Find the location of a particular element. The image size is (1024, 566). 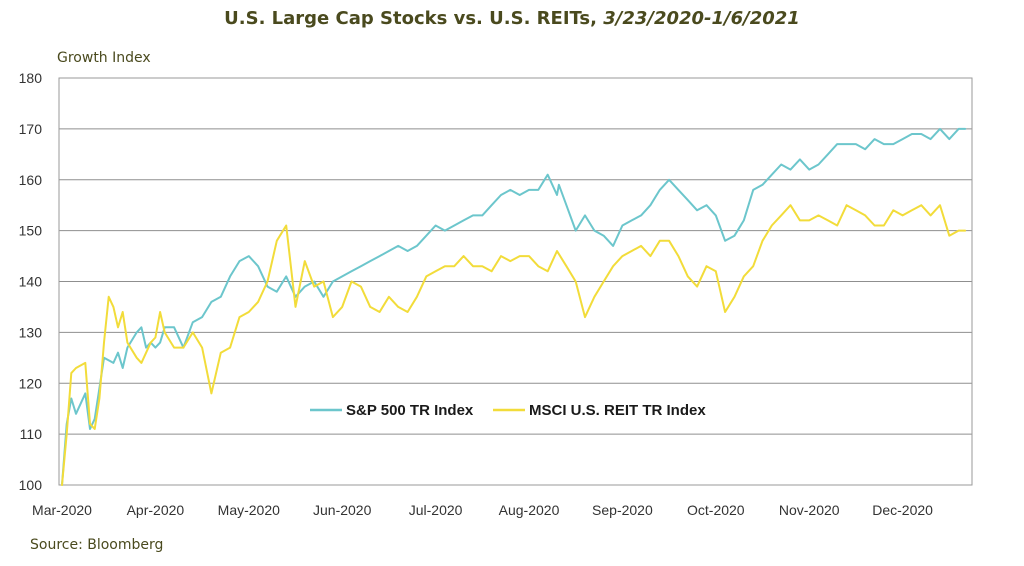

chart-title-dates: 3/23/2020-1/6/2021 is located at coordinates (701, 18).